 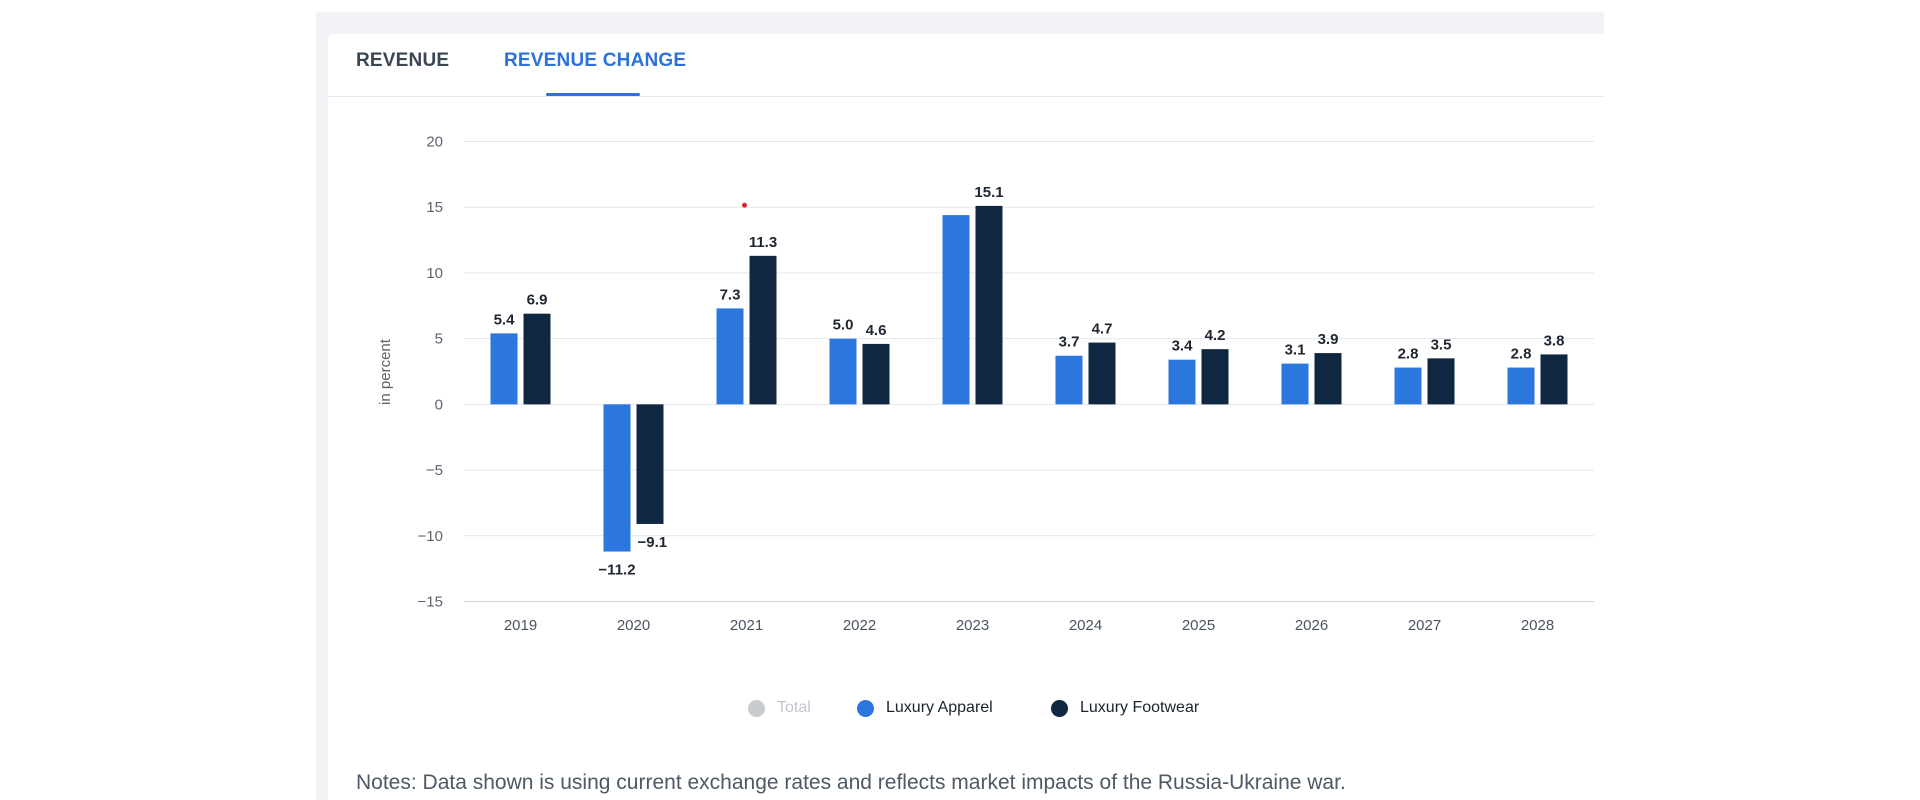 I want to click on legend-footwear-swatch, so click(x=1059, y=708).